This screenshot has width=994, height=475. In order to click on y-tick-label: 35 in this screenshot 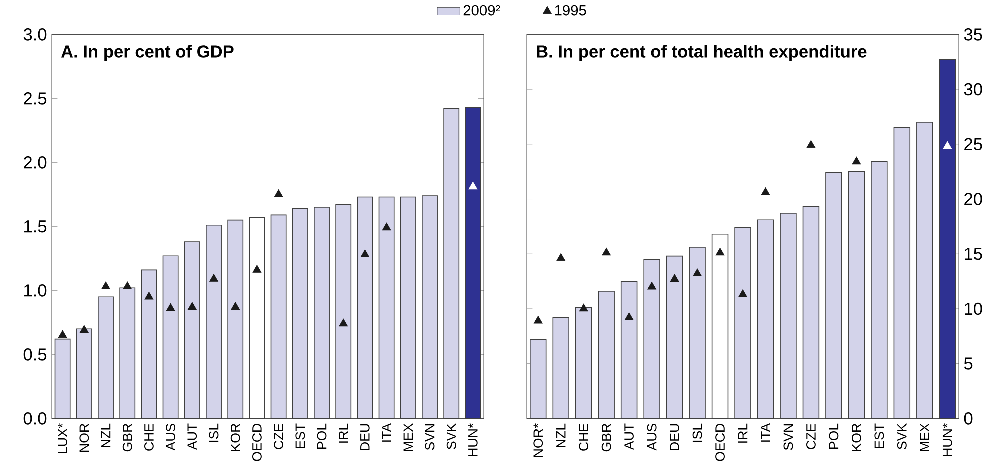, I will do `click(973, 34)`.